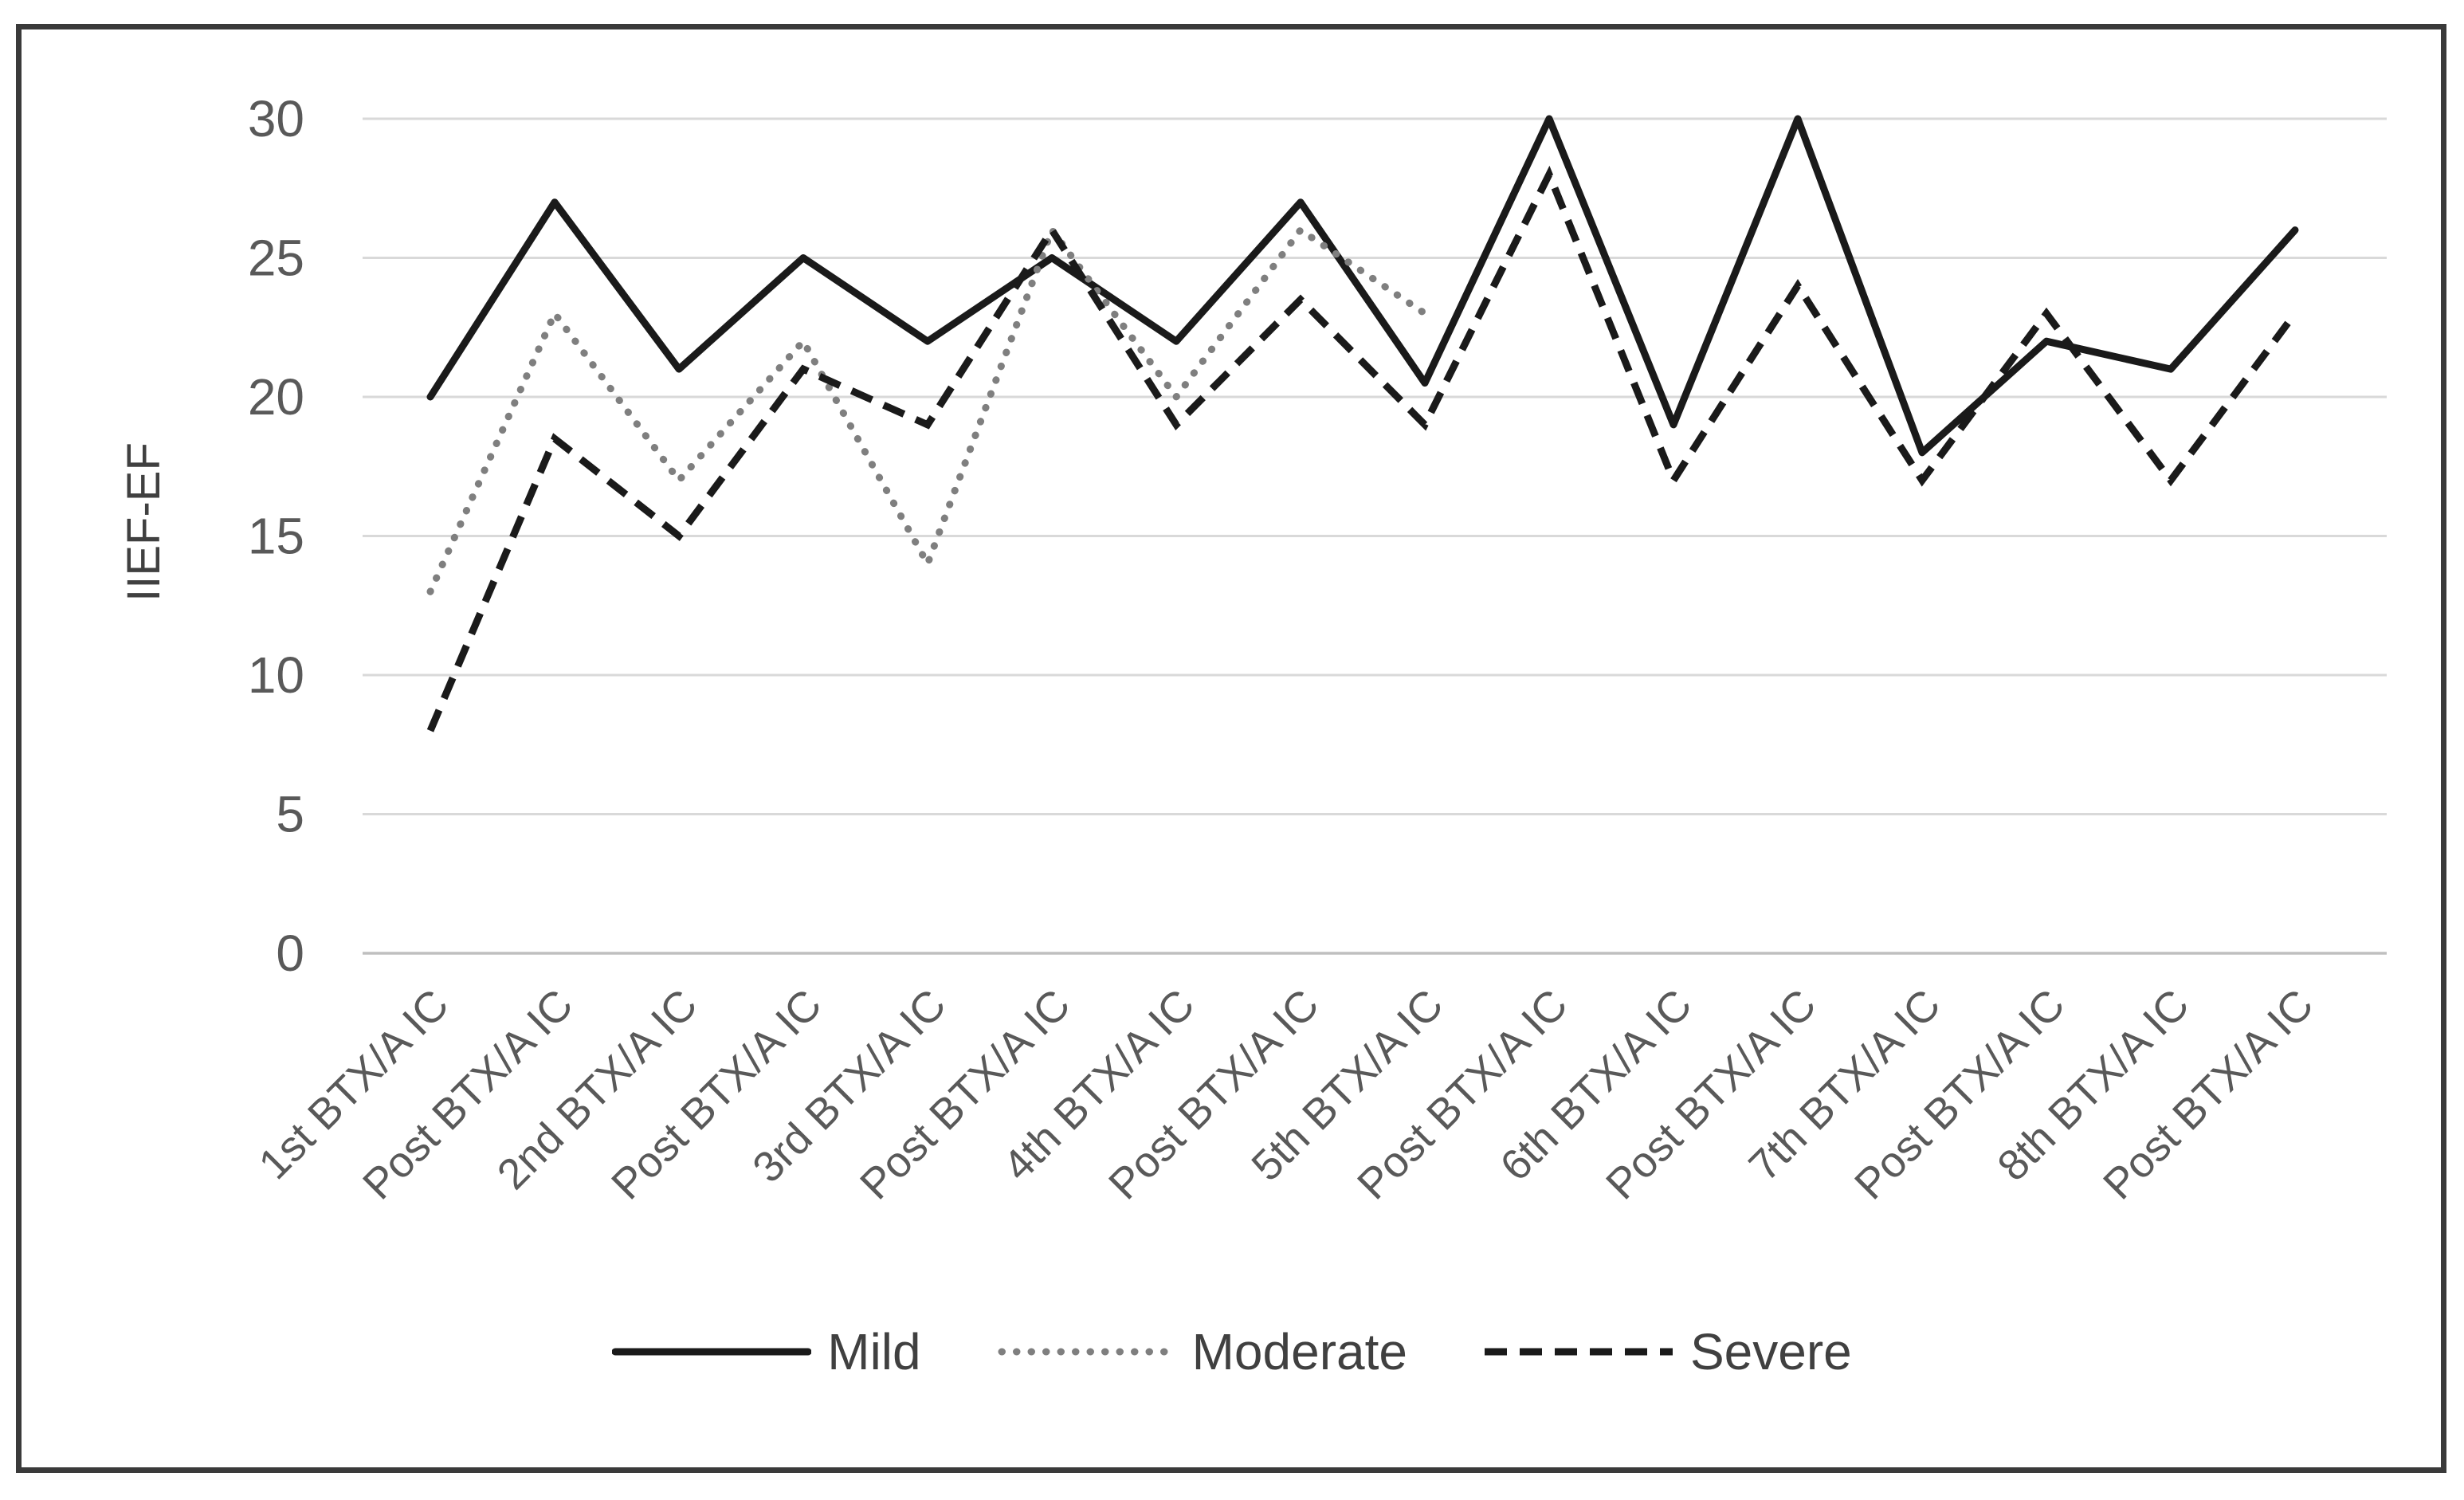 The width and height of the screenshot is (2464, 1500). What do you see at coordinates (1299, 1351) in the screenshot?
I see `legend-label-moderate: Moderate` at bounding box center [1299, 1351].